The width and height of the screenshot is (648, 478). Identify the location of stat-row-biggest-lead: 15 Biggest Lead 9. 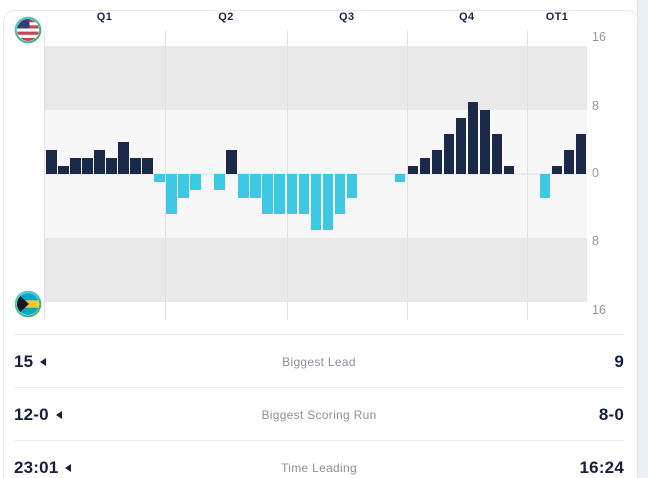
(319, 361).